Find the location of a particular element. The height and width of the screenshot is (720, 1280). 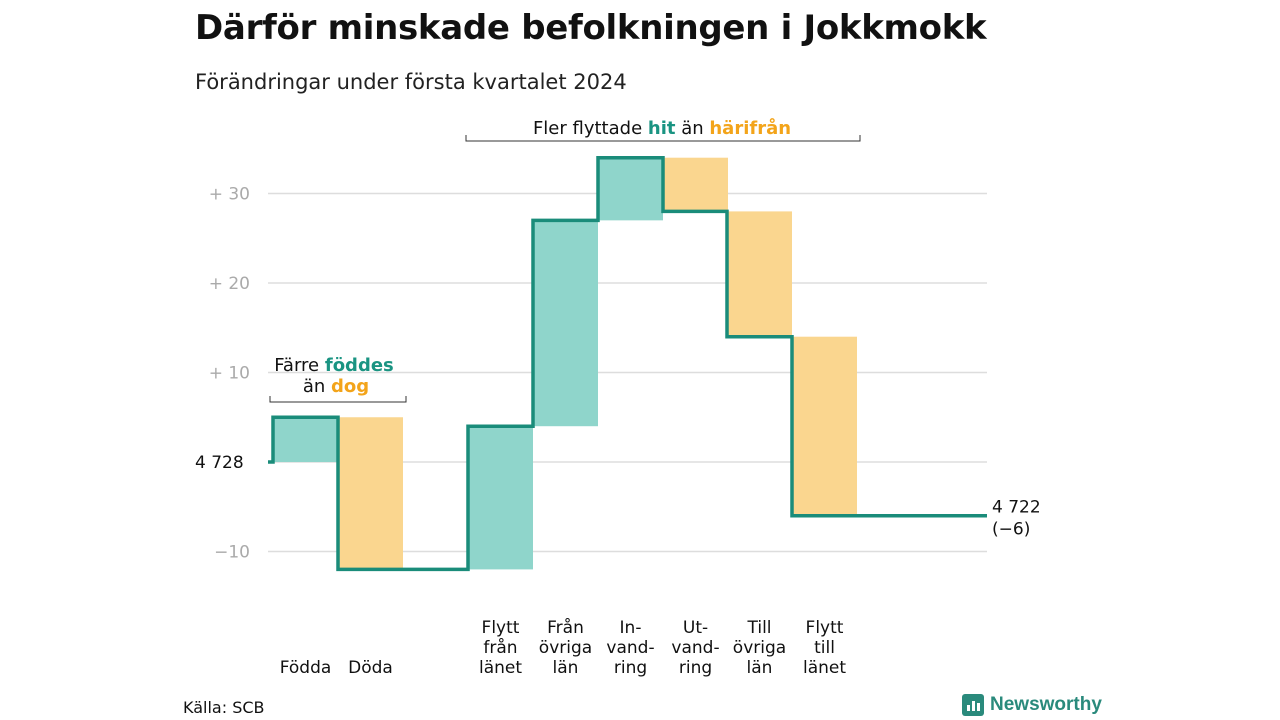

brand-logo: Newsworthy is located at coordinates (1032, 705).